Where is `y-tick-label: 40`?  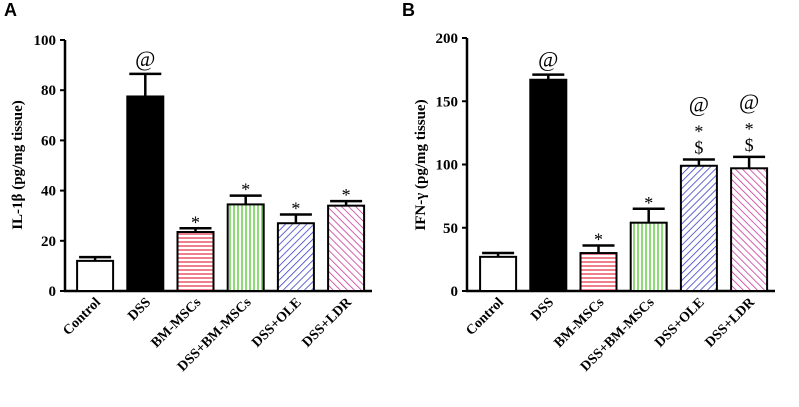 y-tick-label: 40 is located at coordinates (48, 192).